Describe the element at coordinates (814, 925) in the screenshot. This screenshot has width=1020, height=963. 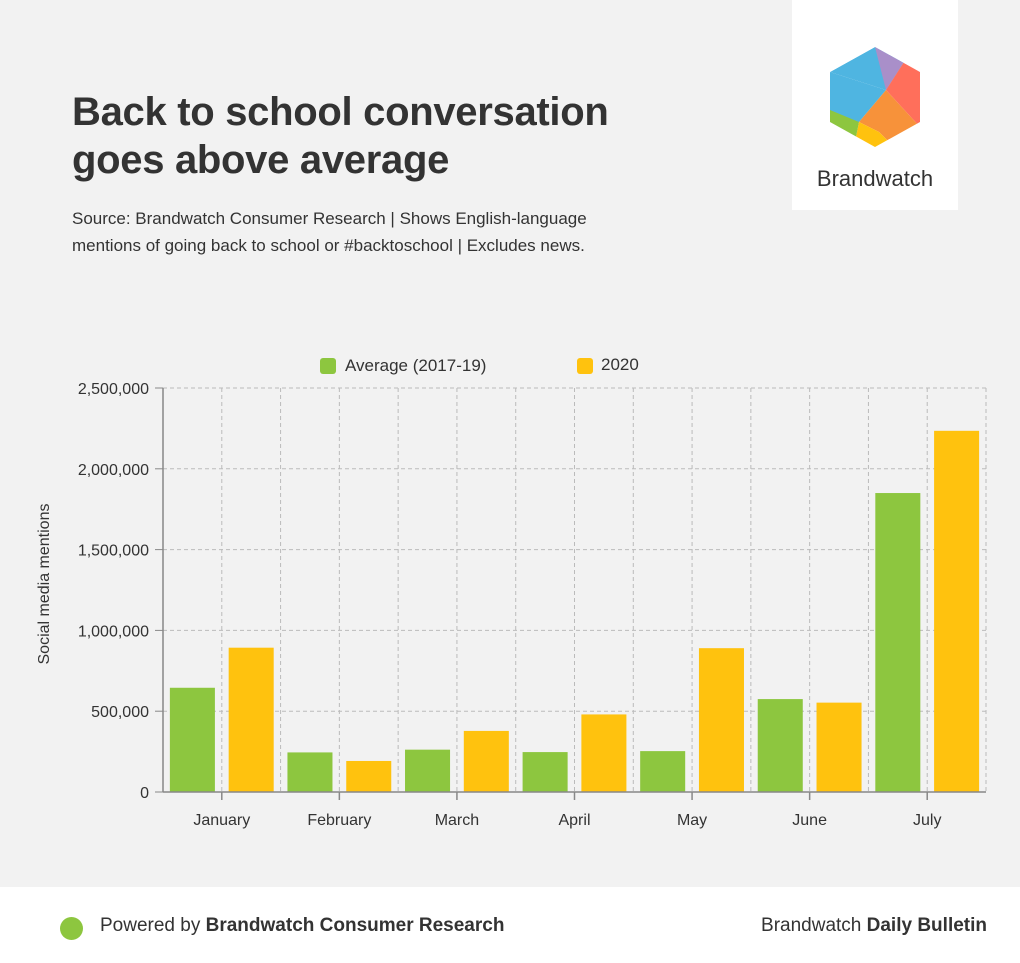
I see `footer-right-prefix: Brandwatch` at that location.